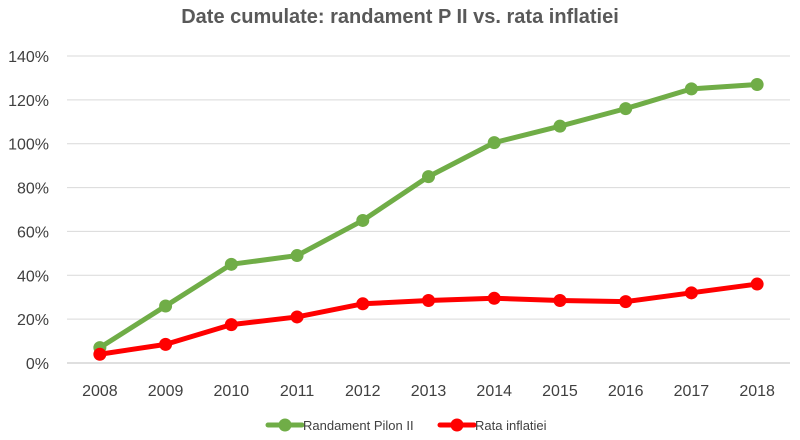 This screenshot has width=800, height=440. I want to click on legend-label: Rata inflatiei, so click(511, 425).